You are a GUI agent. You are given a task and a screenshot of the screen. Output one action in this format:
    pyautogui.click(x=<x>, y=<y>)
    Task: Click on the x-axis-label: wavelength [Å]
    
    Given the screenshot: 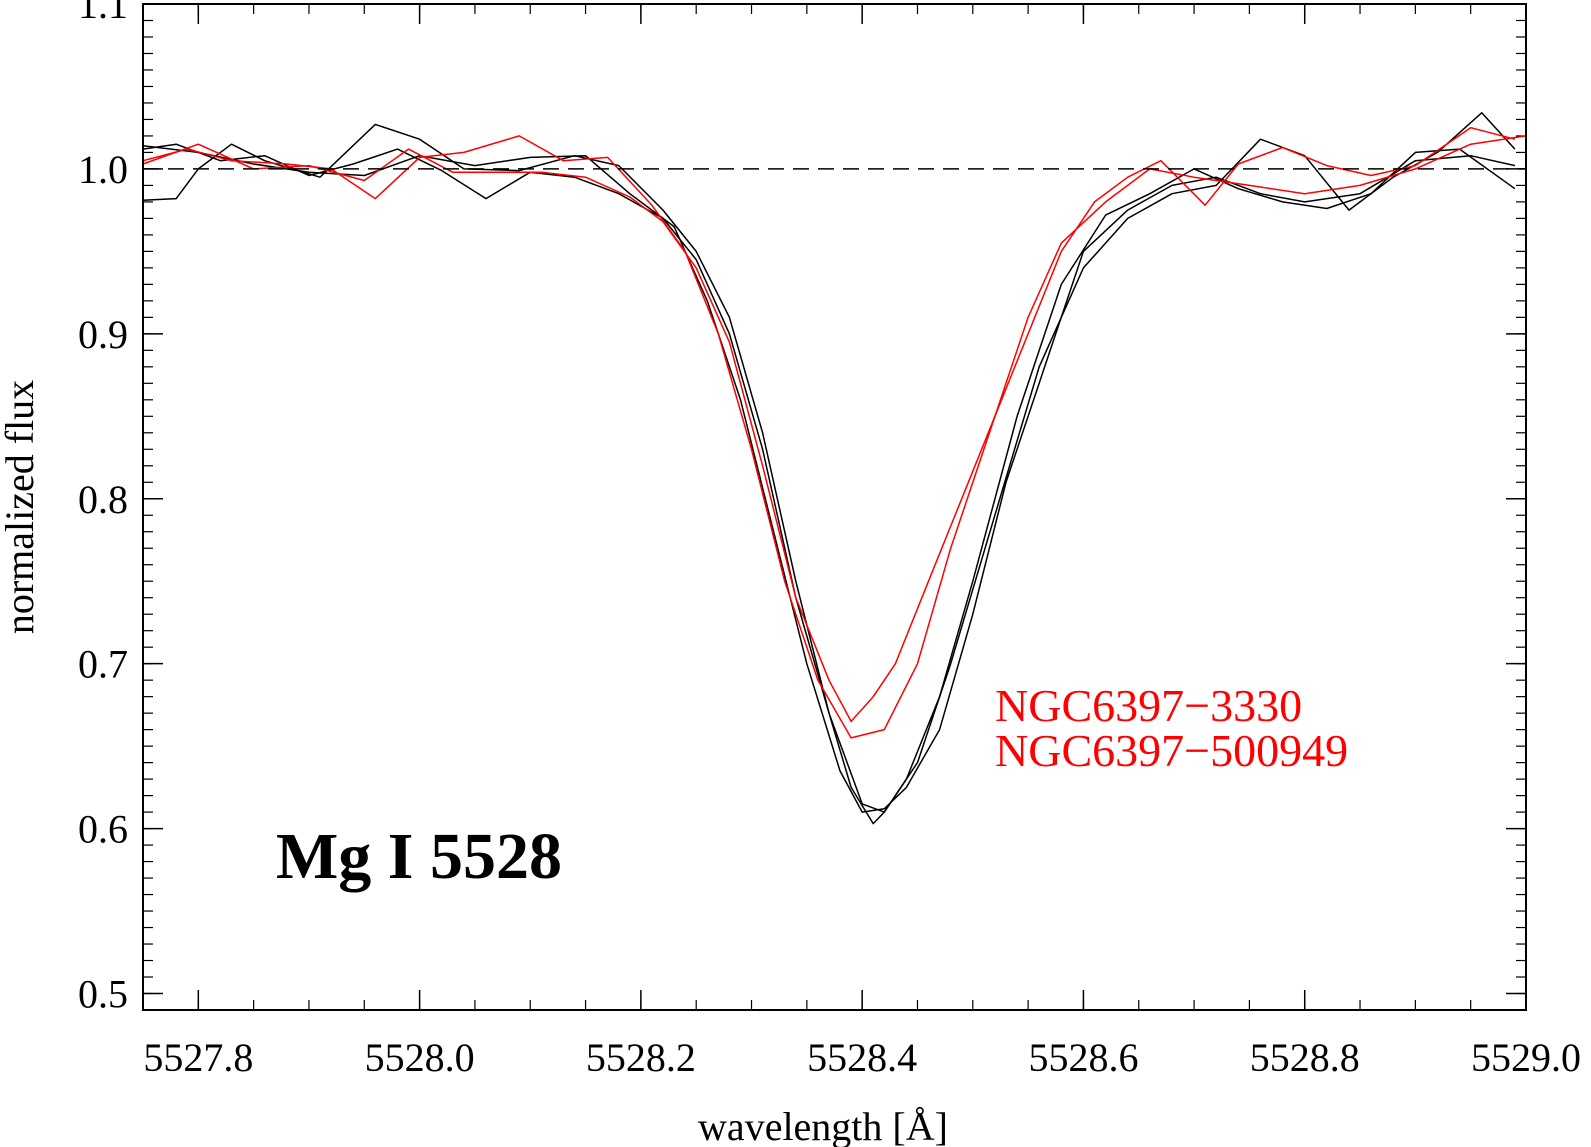 What is the action you would take?
    pyautogui.click(x=823, y=1125)
    